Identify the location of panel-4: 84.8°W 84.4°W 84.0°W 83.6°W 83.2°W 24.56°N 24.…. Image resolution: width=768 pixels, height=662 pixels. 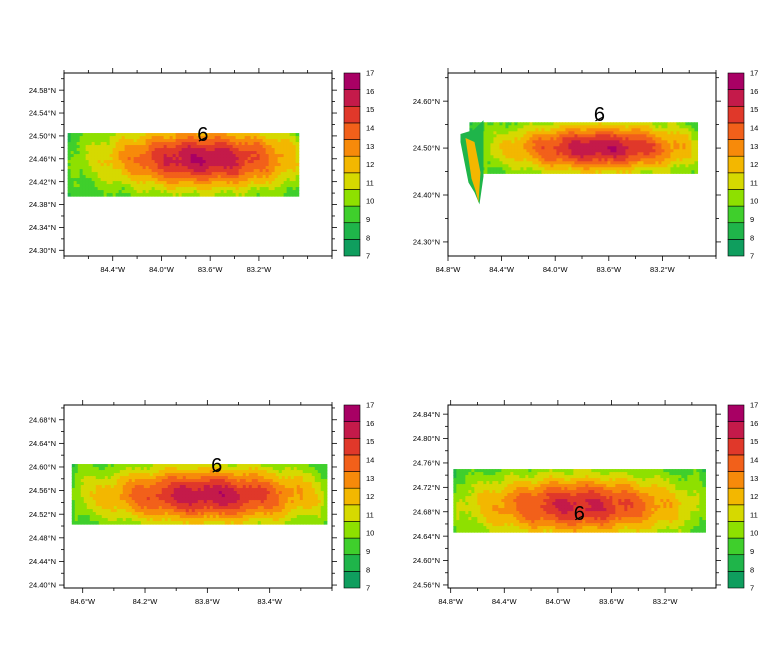
(585, 503).